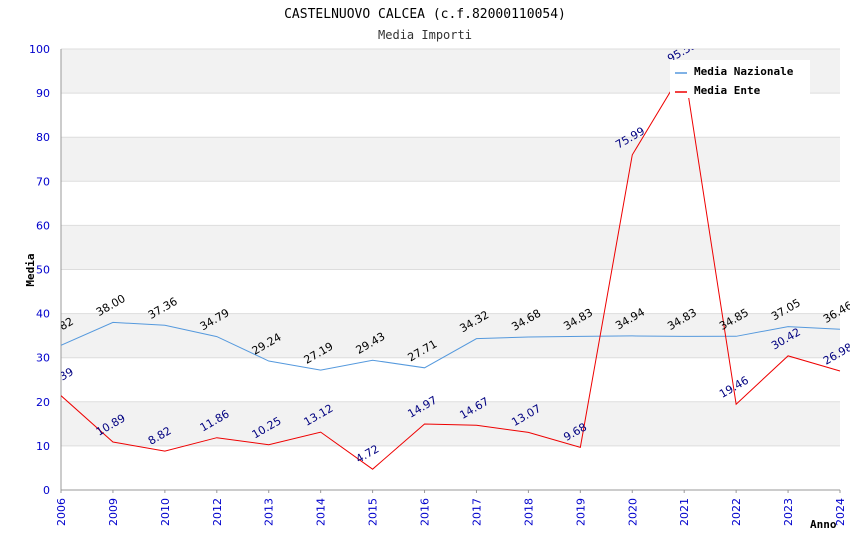 Image resolution: width=850 pixels, height=550 pixels. Describe the element at coordinates (736, 512) in the screenshot. I see `x-tick-label: 2022` at that location.